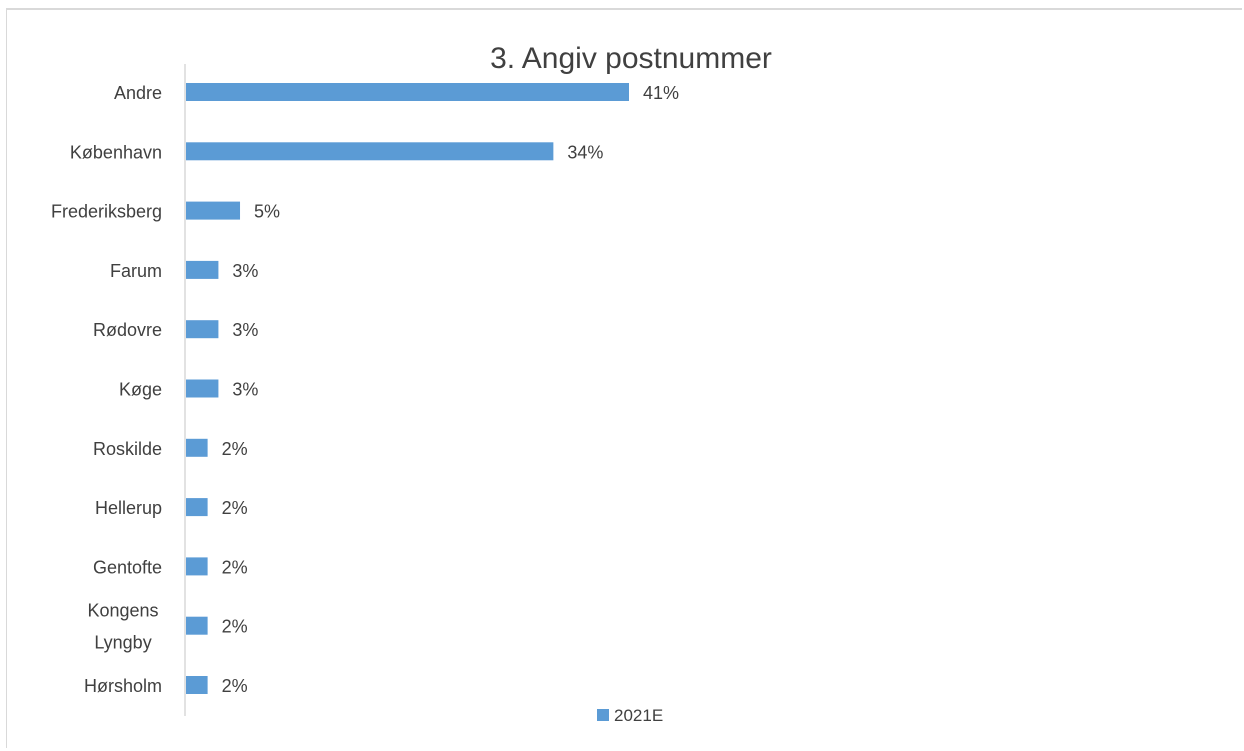 The image size is (1244, 751). What do you see at coordinates (127, 330) in the screenshot?
I see `category-label: Rødovre` at bounding box center [127, 330].